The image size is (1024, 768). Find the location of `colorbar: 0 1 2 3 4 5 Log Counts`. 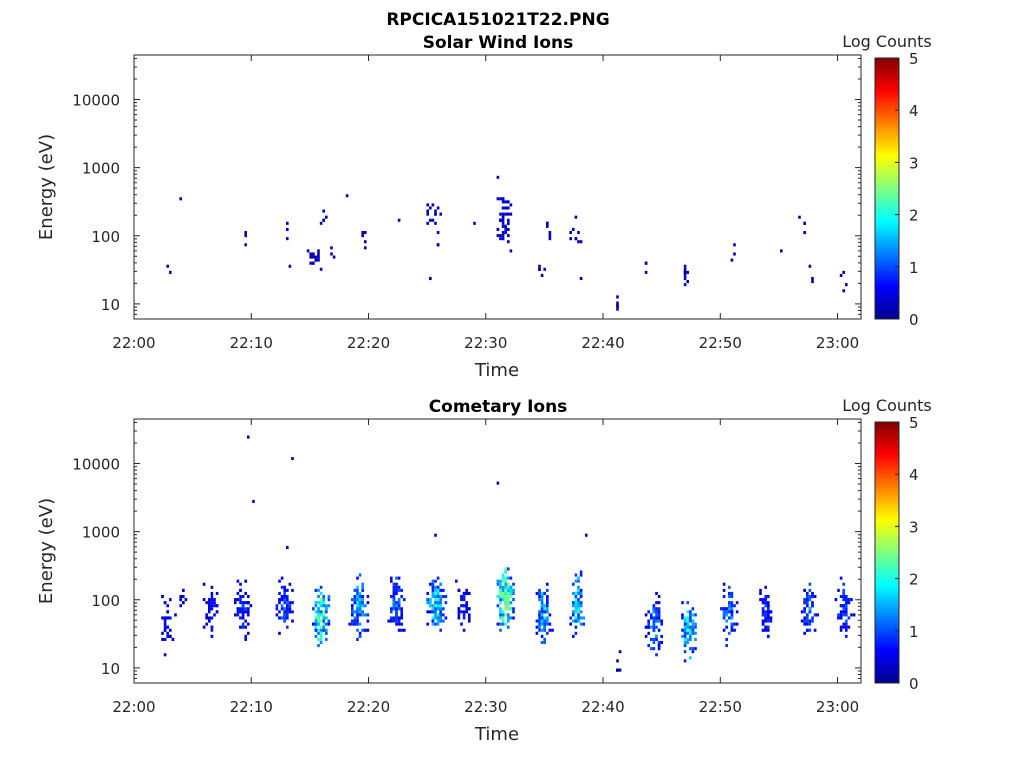

colorbar: 0 1 2 3 4 5 Log Counts is located at coordinates (887, 180).